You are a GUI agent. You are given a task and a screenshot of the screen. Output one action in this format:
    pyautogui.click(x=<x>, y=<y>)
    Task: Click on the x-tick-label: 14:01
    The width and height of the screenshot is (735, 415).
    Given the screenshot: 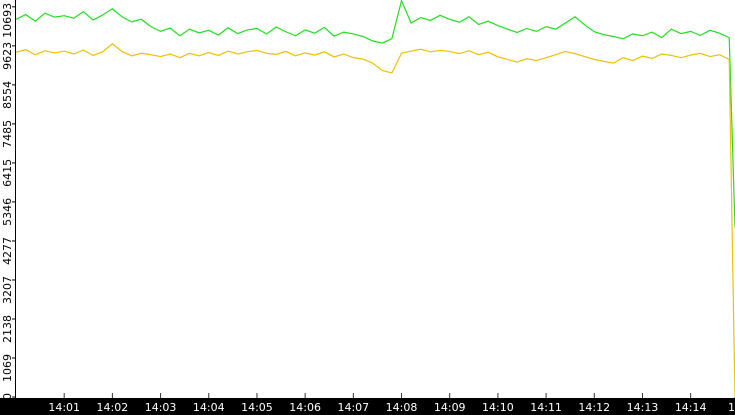 What is the action you would take?
    pyautogui.click(x=64, y=407)
    